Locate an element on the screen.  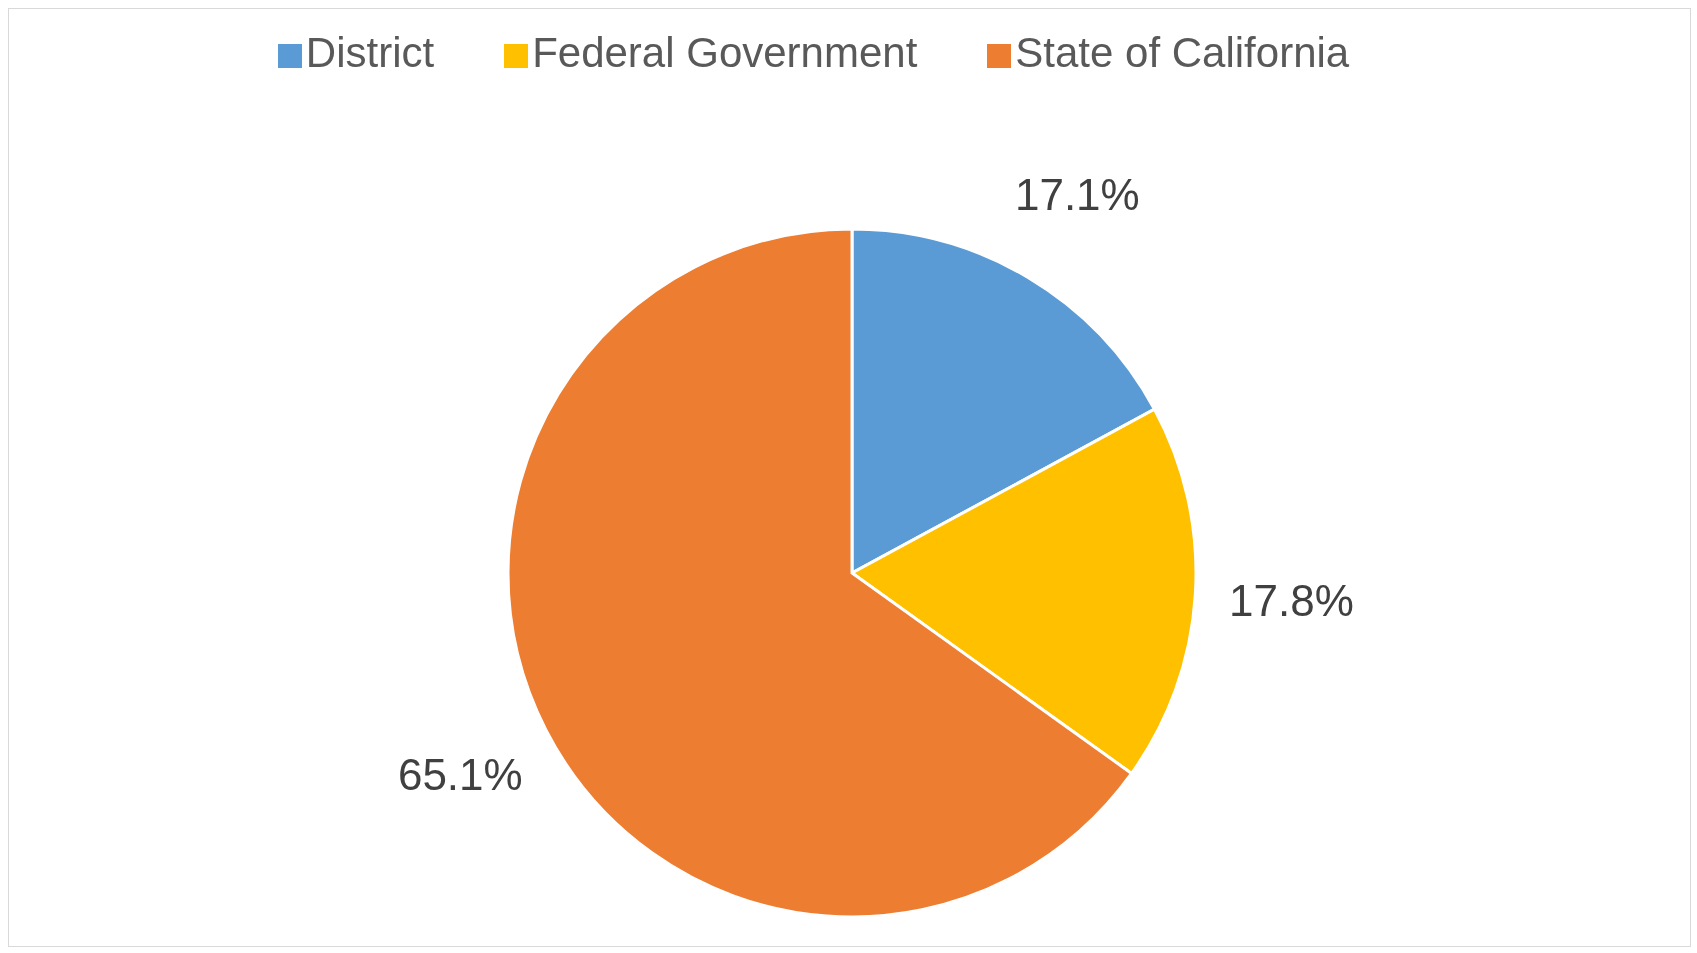
data-label: 65.1% is located at coordinates (460, 774).